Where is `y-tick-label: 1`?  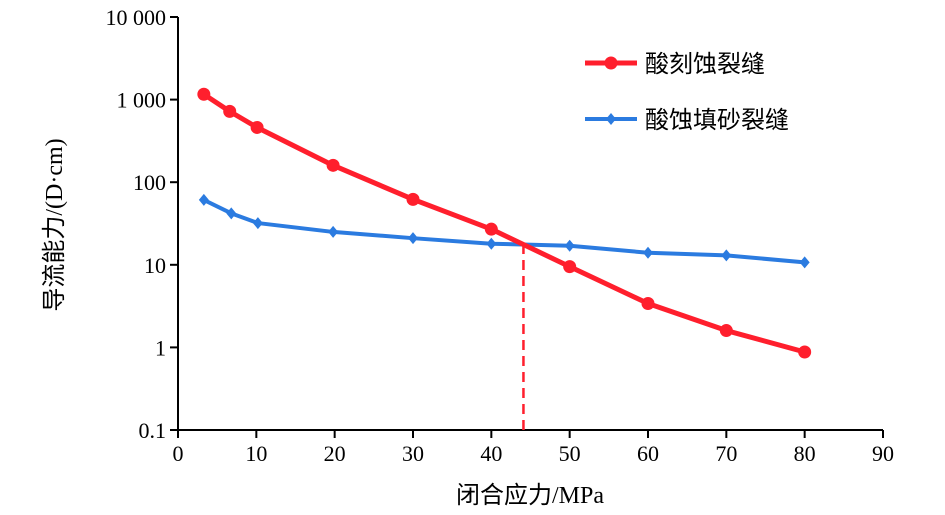 y-tick-label: 1 is located at coordinates (160, 347).